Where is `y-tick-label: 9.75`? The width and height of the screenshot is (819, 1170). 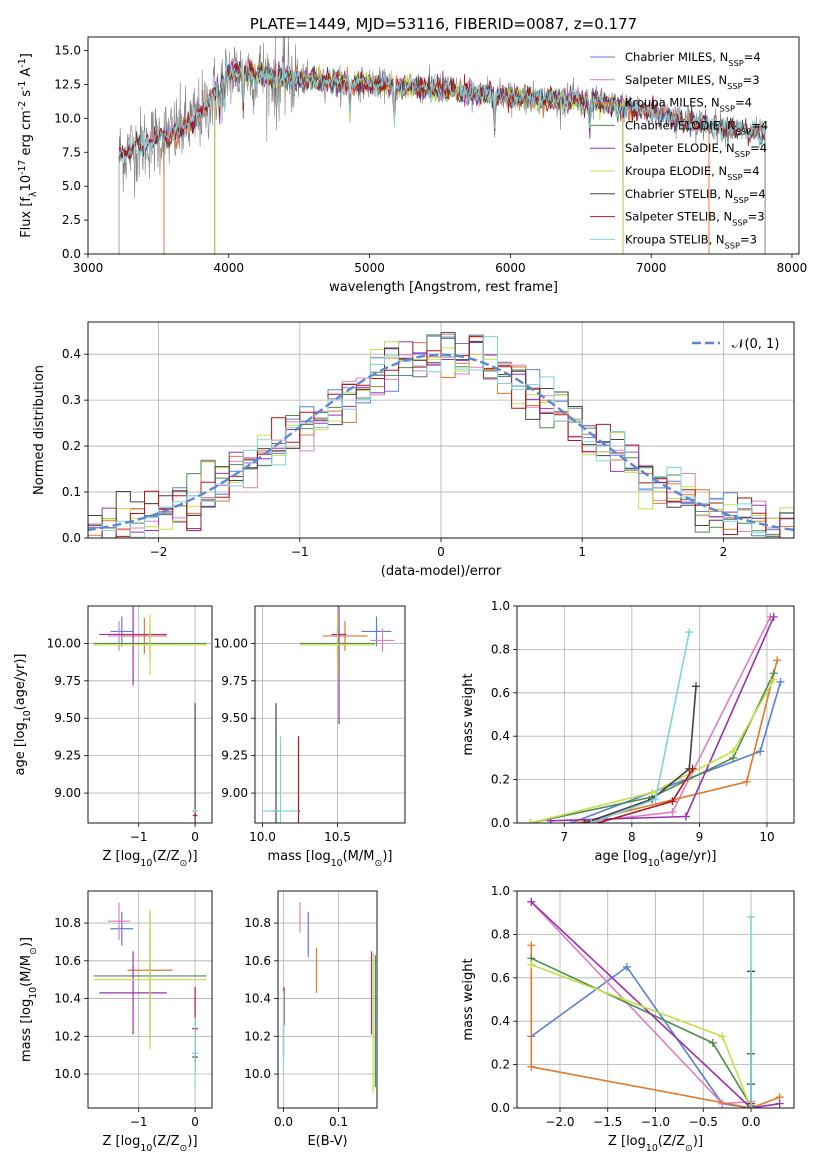 y-tick-label: 9.75 is located at coordinates (234, 681).